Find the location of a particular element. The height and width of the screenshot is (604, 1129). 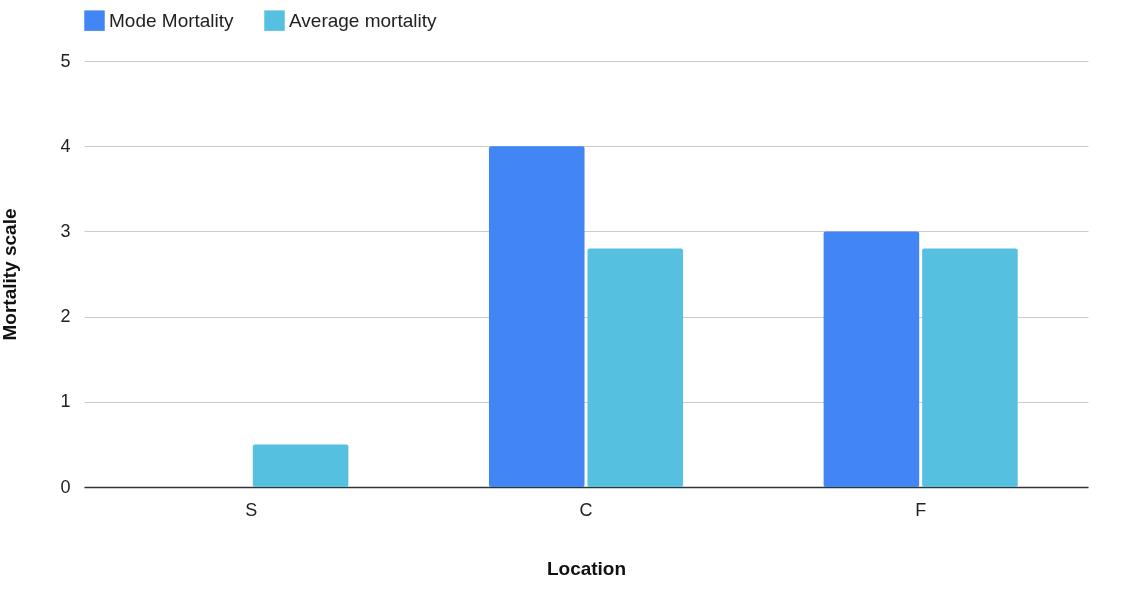

legend-label: Average mortality is located at coordinates (363, 20).